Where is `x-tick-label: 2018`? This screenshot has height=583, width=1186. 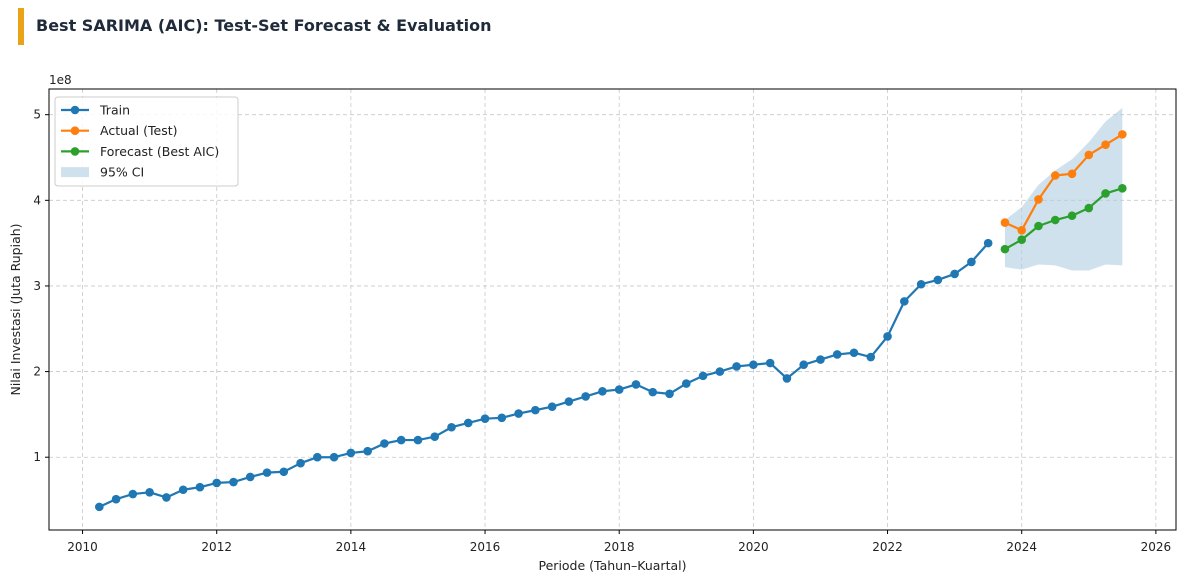 x-tick-label: 2018 is located at coordinates (619, 547).